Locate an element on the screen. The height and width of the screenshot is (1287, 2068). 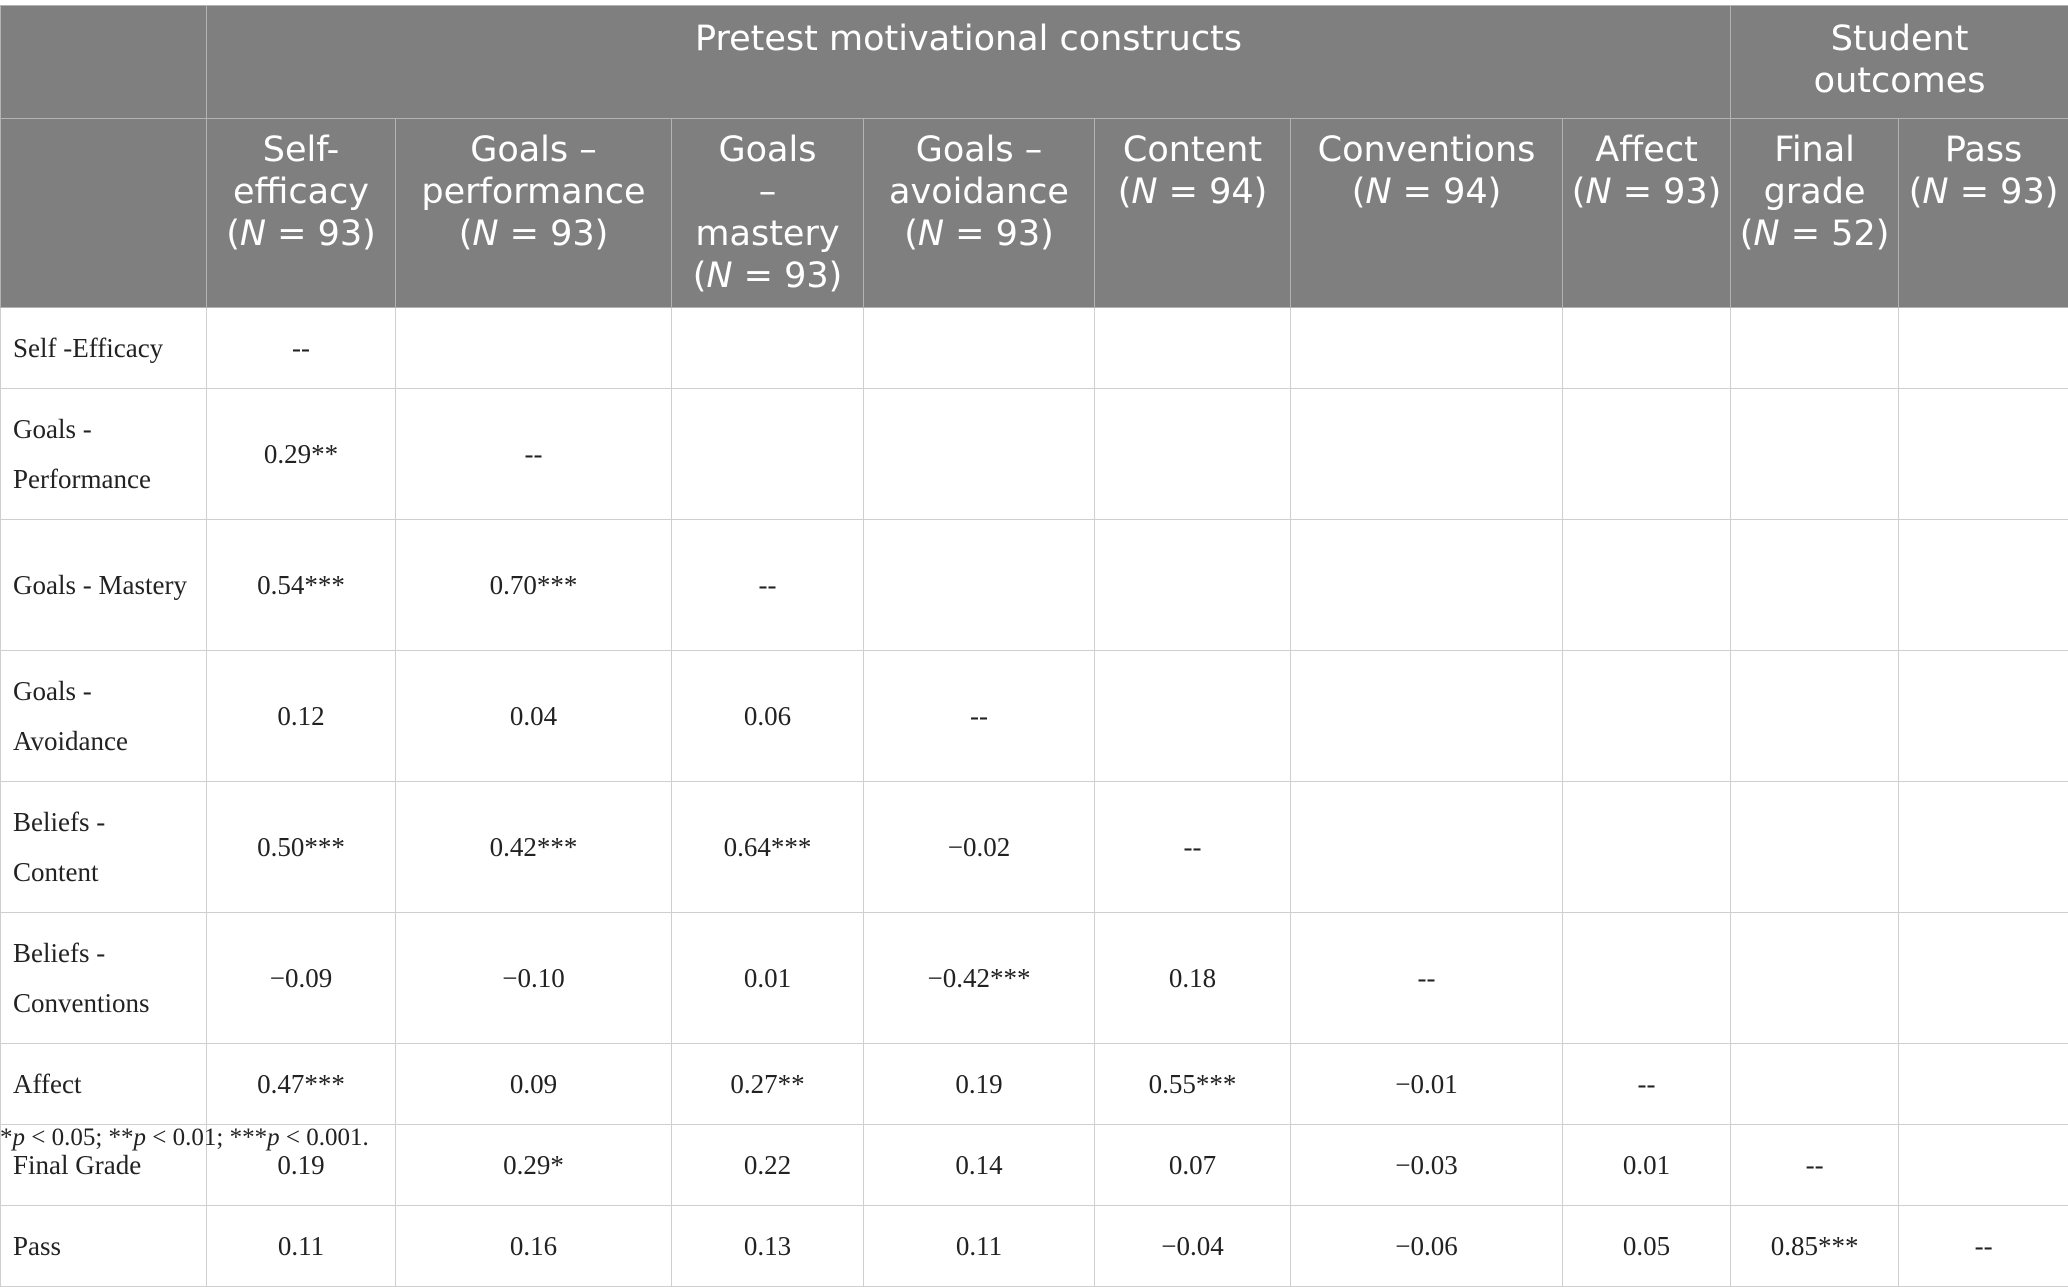
table-cell: 0.54*** is located at coordinates (301, 585).